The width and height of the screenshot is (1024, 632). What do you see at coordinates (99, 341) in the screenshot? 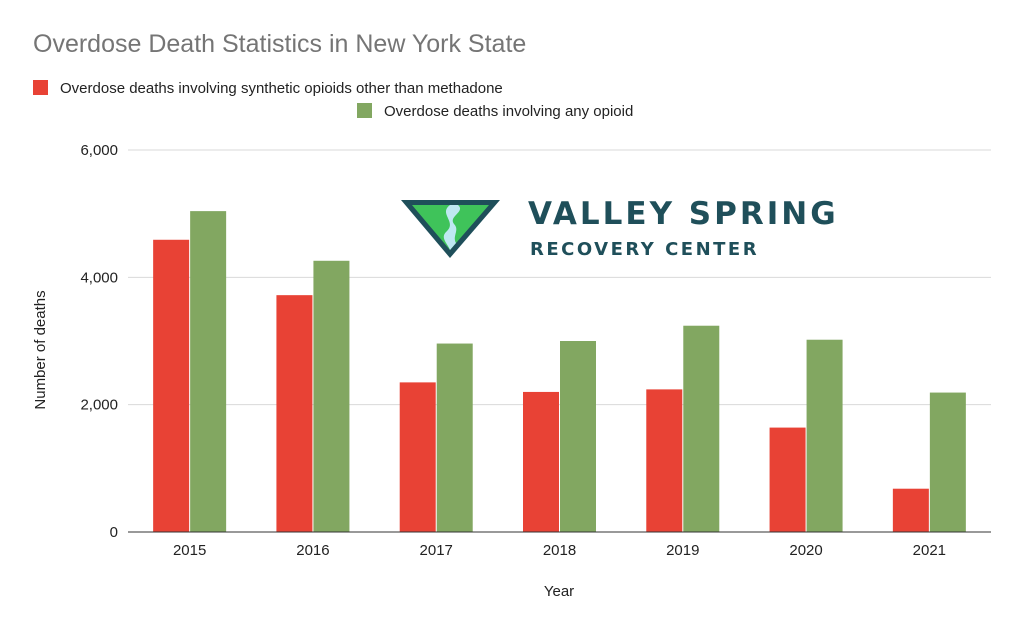
I see `y-axis-ticks: 0 2,000 4,000 6,000` at bounding box center [99, 341].